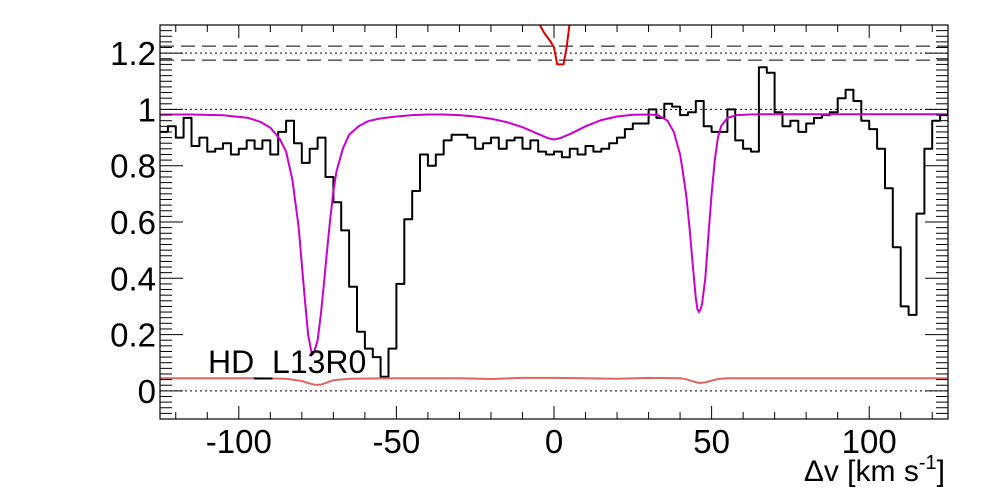 The image size is (998, 499). I want to click on y-tick-label: 1.2, so click(133, 53).